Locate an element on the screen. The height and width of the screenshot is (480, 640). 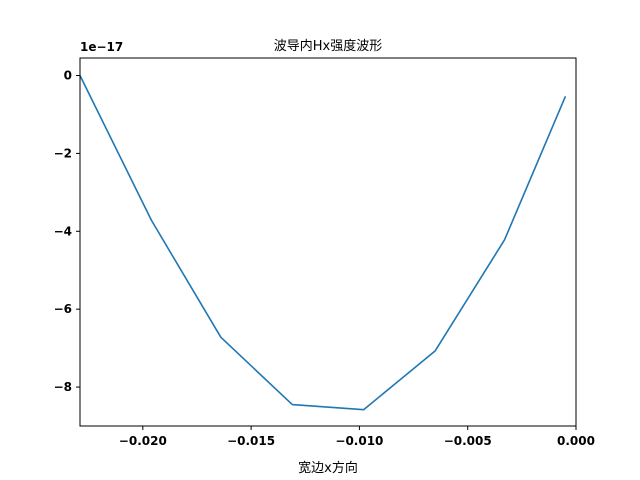
x-tick-label: −0.005 is located at coordinates (468, 441).